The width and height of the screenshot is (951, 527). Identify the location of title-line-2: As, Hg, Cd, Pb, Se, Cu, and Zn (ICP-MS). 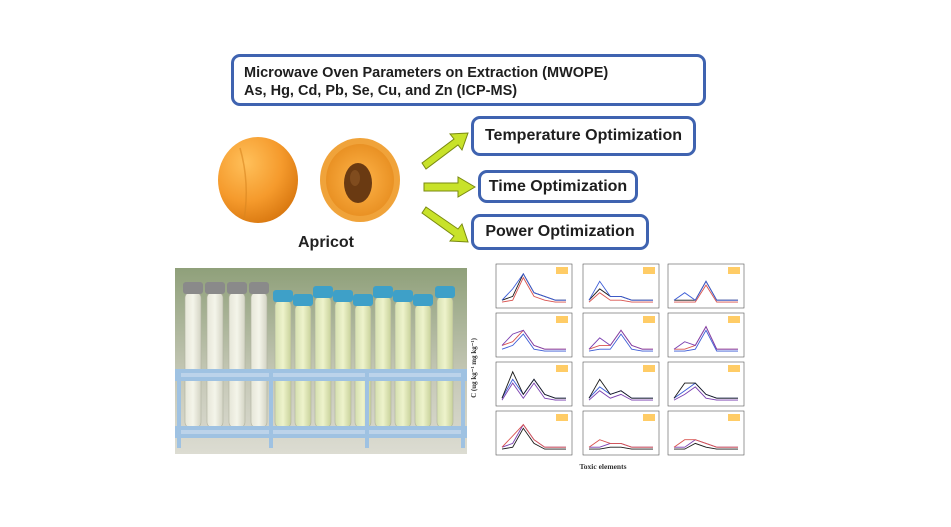
(381, 91).